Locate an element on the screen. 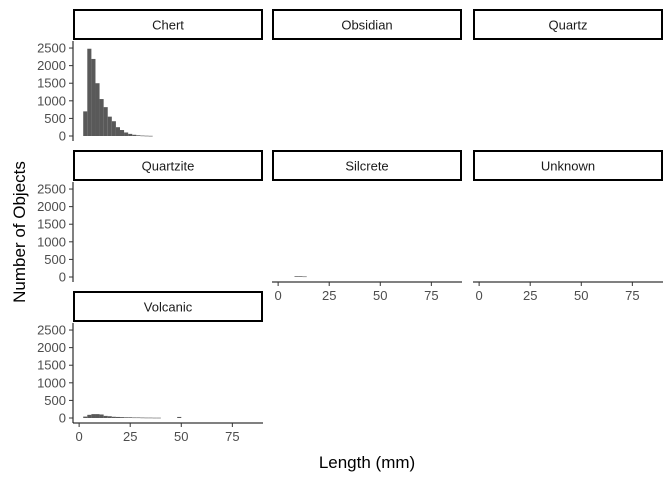  facet-quartz: Quartz is located at coordinates (568, 24).